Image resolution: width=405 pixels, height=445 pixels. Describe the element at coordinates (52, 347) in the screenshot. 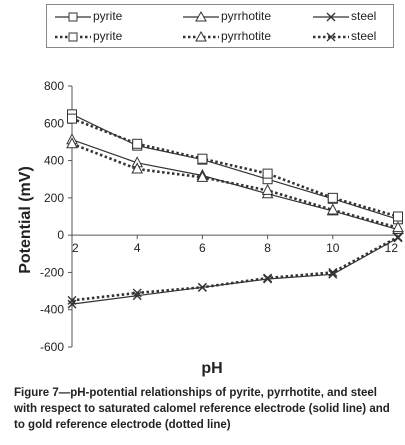

I see `y-tick-label: -600` at that location.